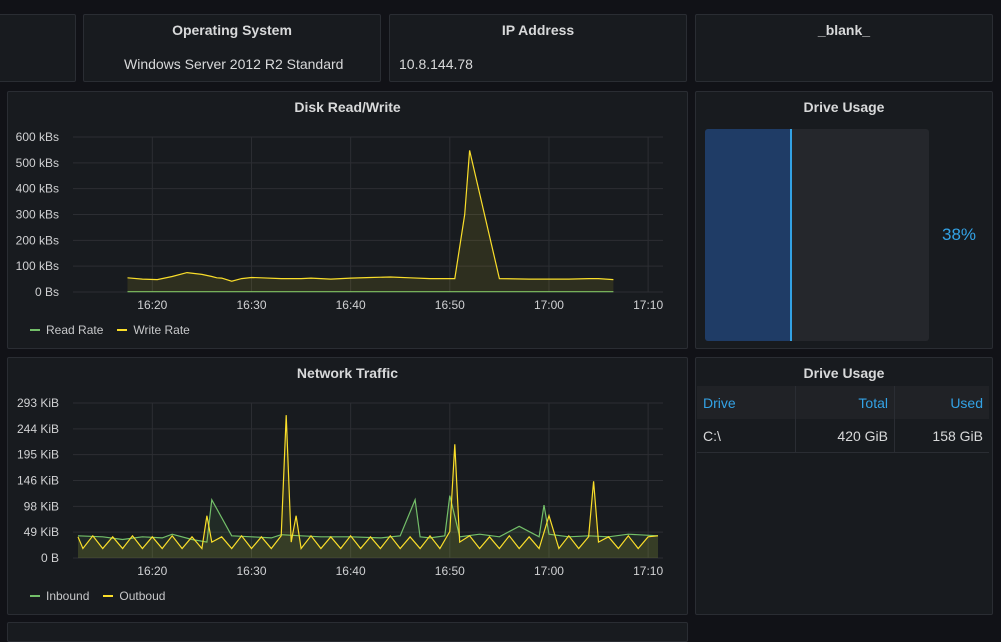 The image size is (1001, 642). What do you see at coordinates (232, 30) in the screenshot?
I see `panel-title: Operating System` at bounding box center [232, 30].